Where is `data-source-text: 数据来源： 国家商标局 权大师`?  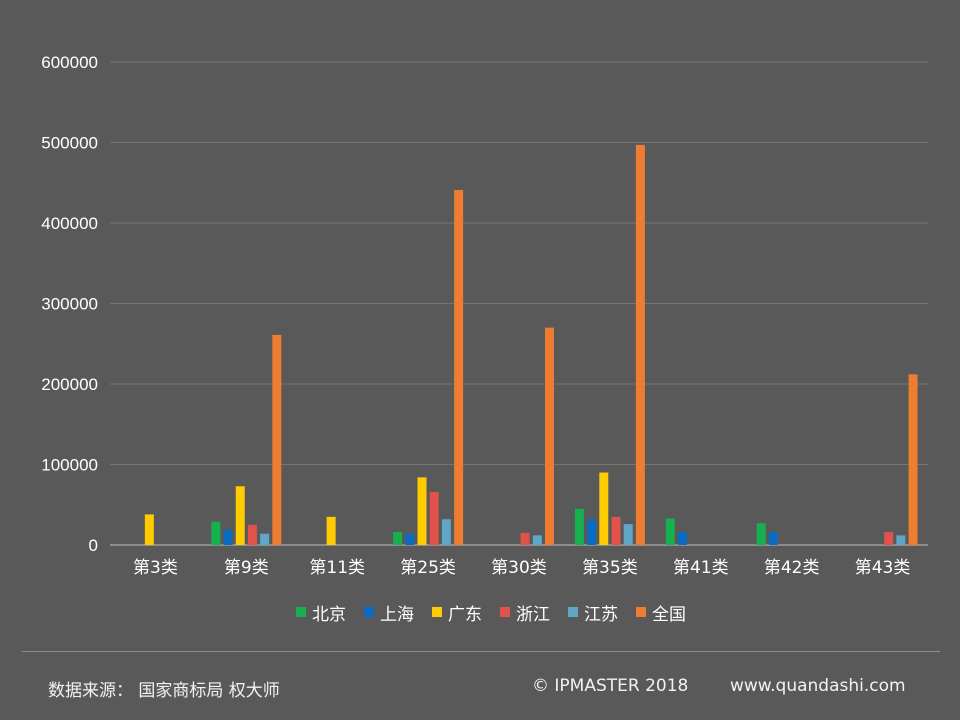 data-source-text: 数据来源： 国家商标局 权大师 is located at coordinates (164, 691).